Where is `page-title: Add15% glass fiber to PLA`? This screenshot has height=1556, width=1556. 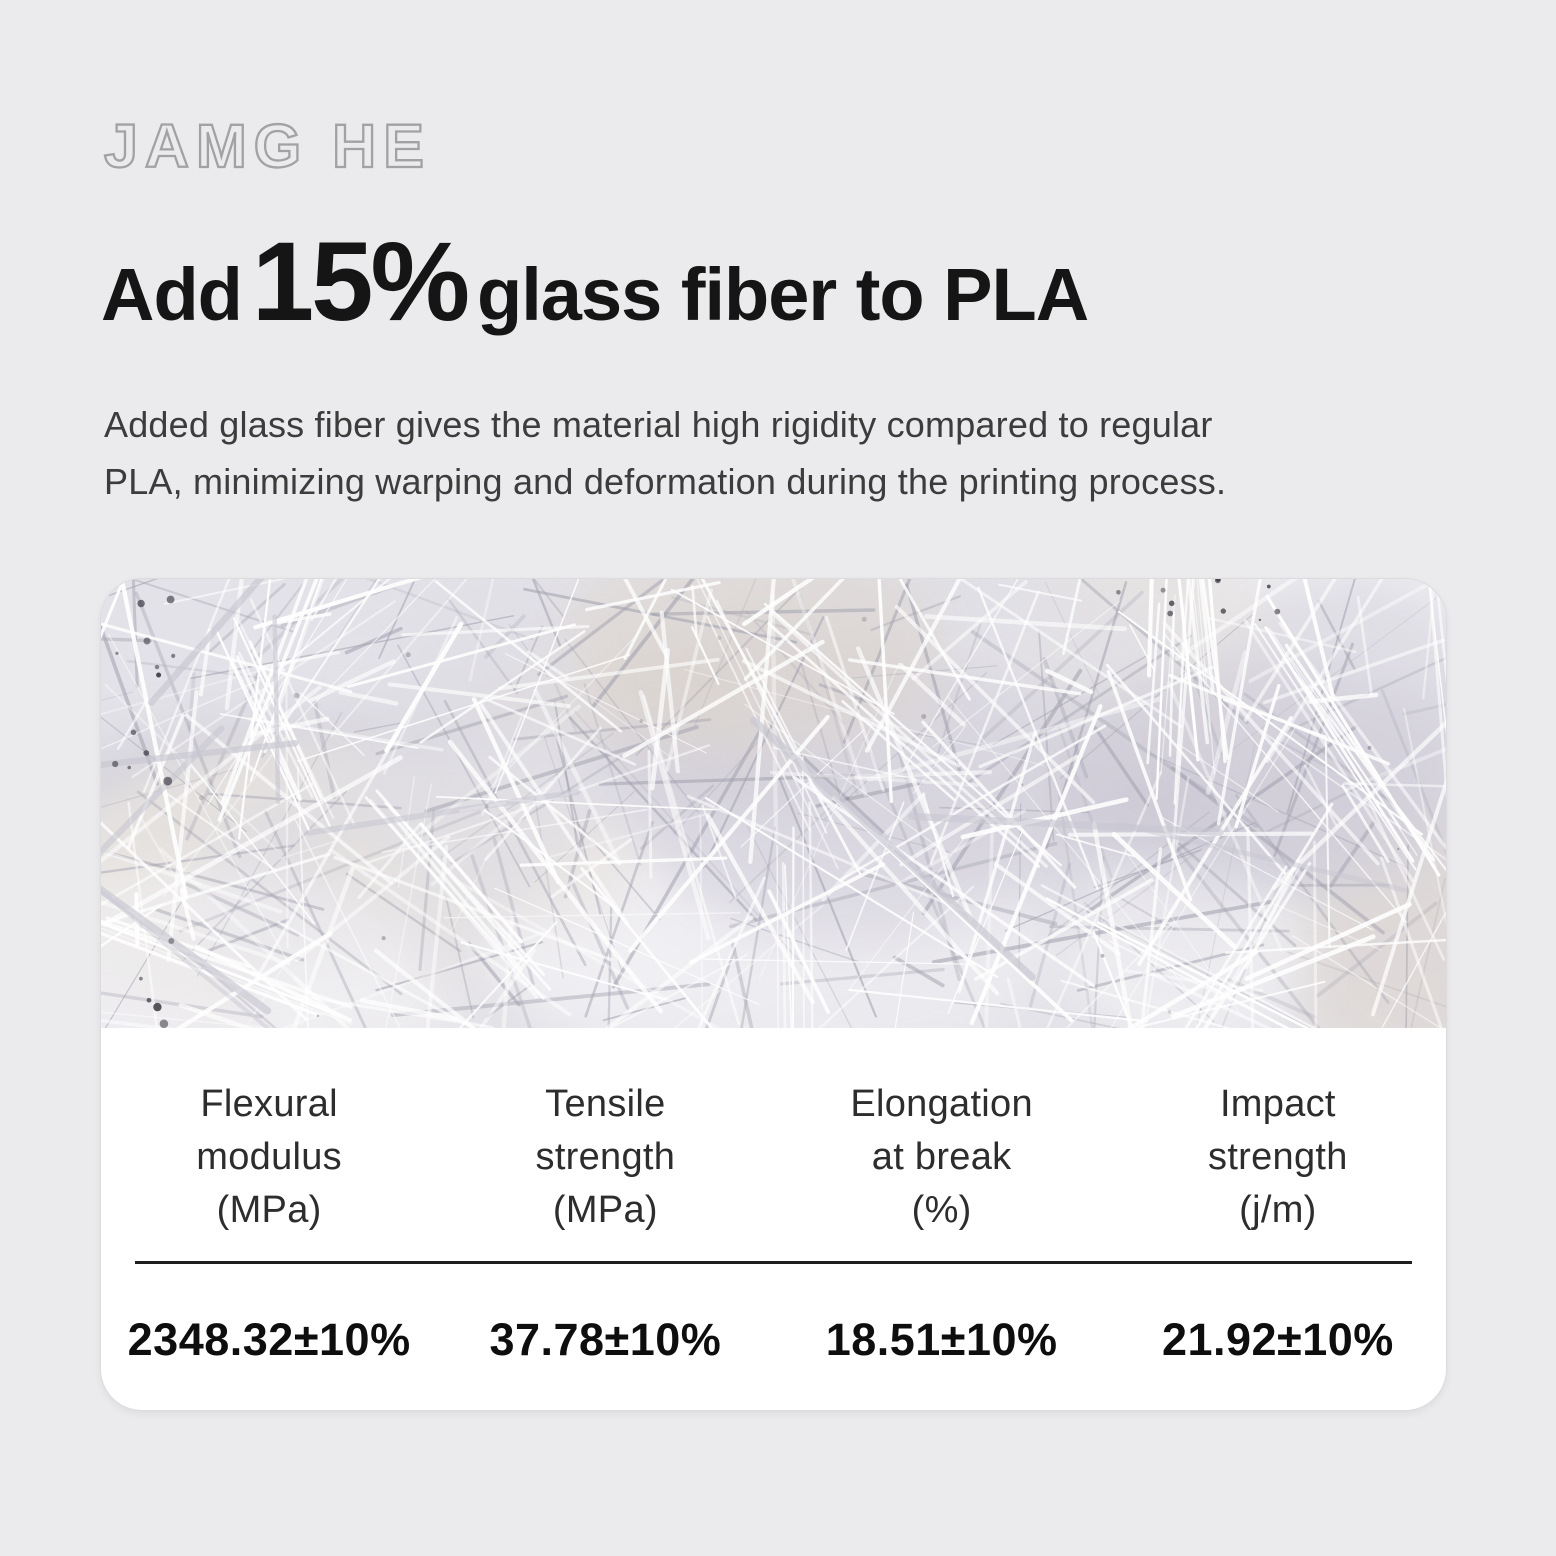 page-title: Add15% glass fiber to PLA is located at coordinates (595, 282).